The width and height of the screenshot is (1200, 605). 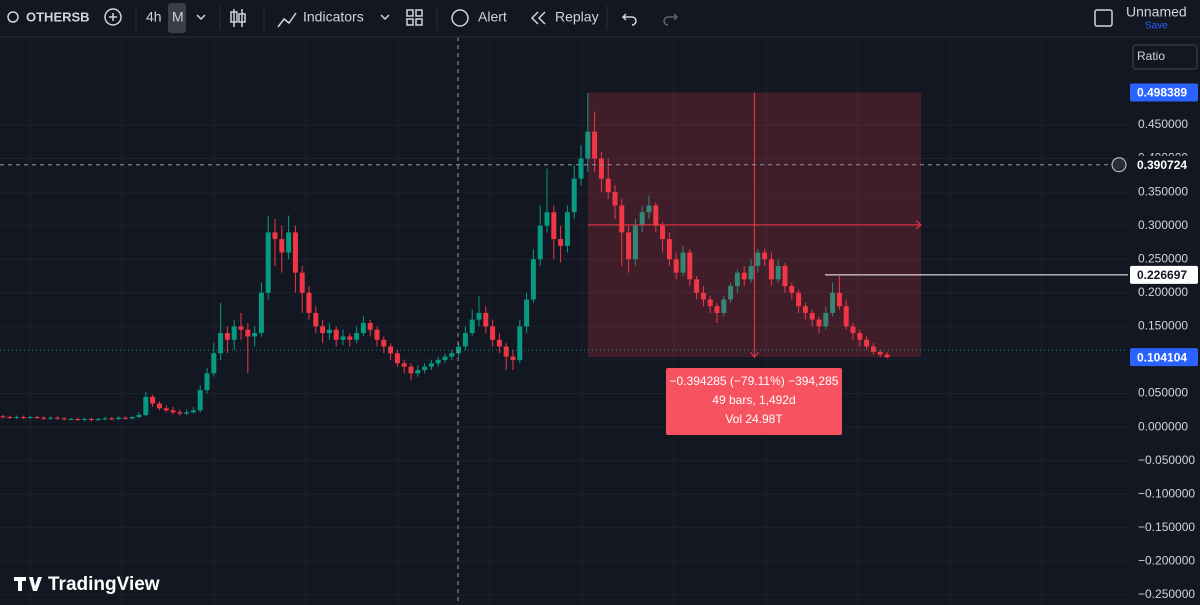 What do you see at coordinates (671, 19) in the screenshot?
I see `redo` at bounding box center [671, 19].